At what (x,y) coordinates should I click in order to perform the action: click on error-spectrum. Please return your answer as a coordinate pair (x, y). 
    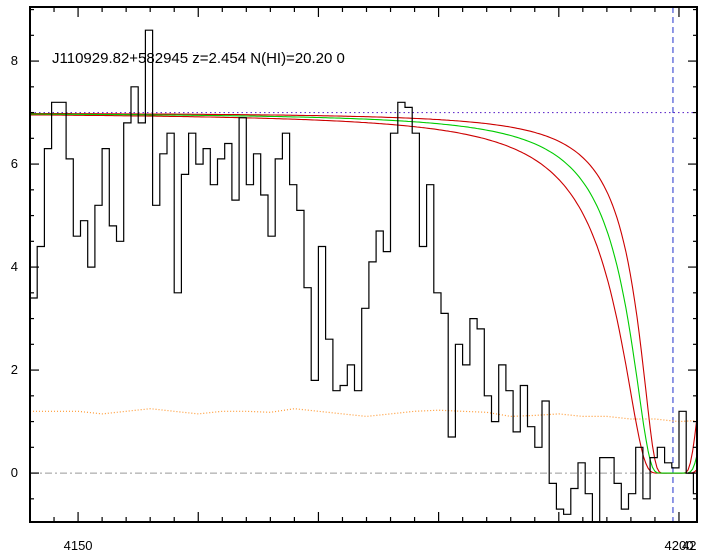
    Looking at the image, I should click on (363, 415).